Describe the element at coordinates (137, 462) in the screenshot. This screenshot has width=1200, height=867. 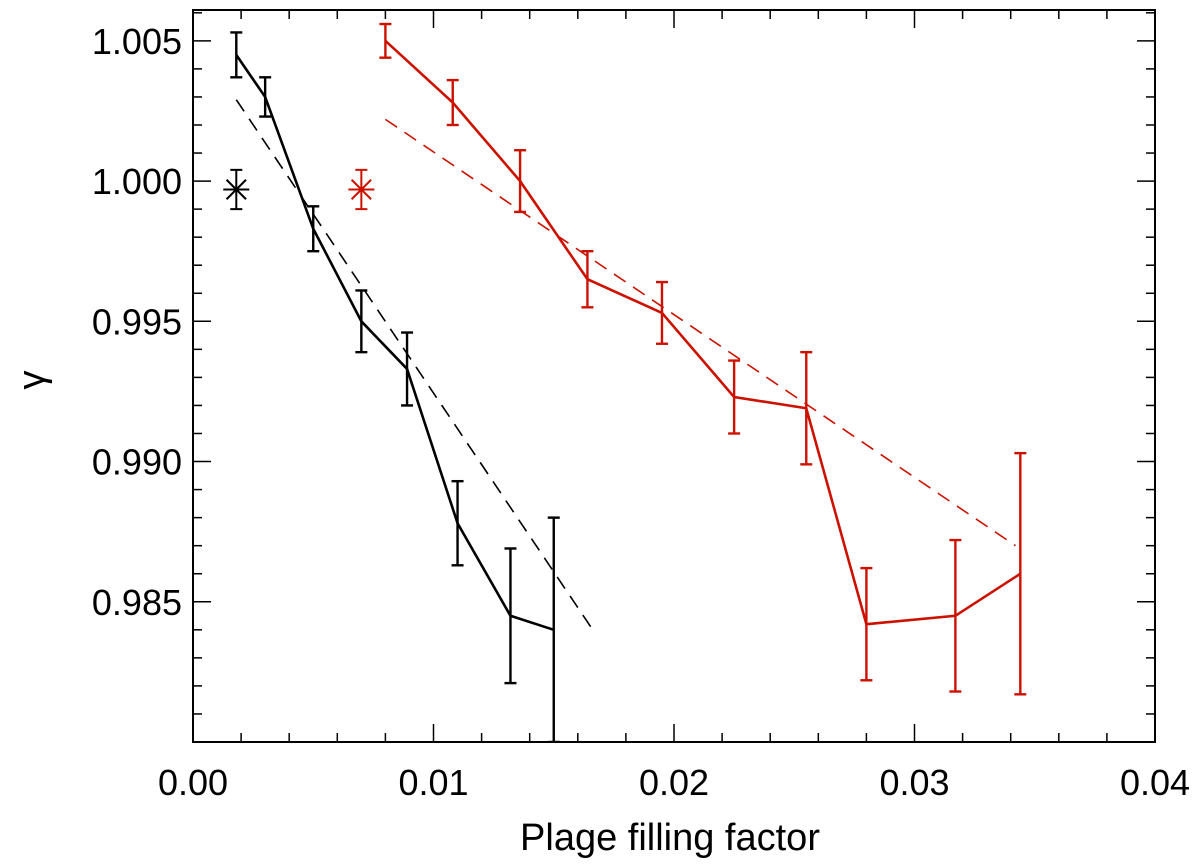
I see `y-tick-label: 0.990` at that location.